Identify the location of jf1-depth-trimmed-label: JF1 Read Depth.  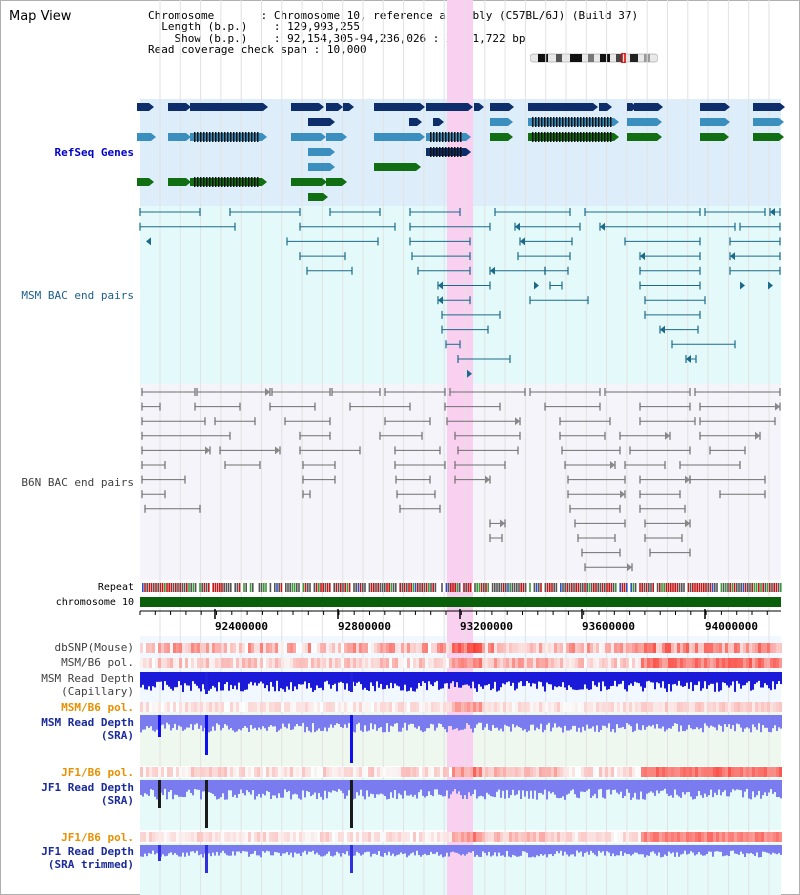
(87, 851).